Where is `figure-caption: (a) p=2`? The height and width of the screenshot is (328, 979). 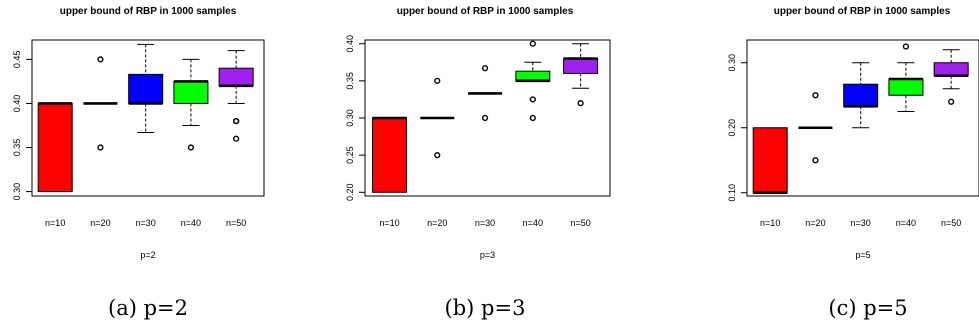 figure-caption: (a) p=2 is located at coordinates (148, 308).